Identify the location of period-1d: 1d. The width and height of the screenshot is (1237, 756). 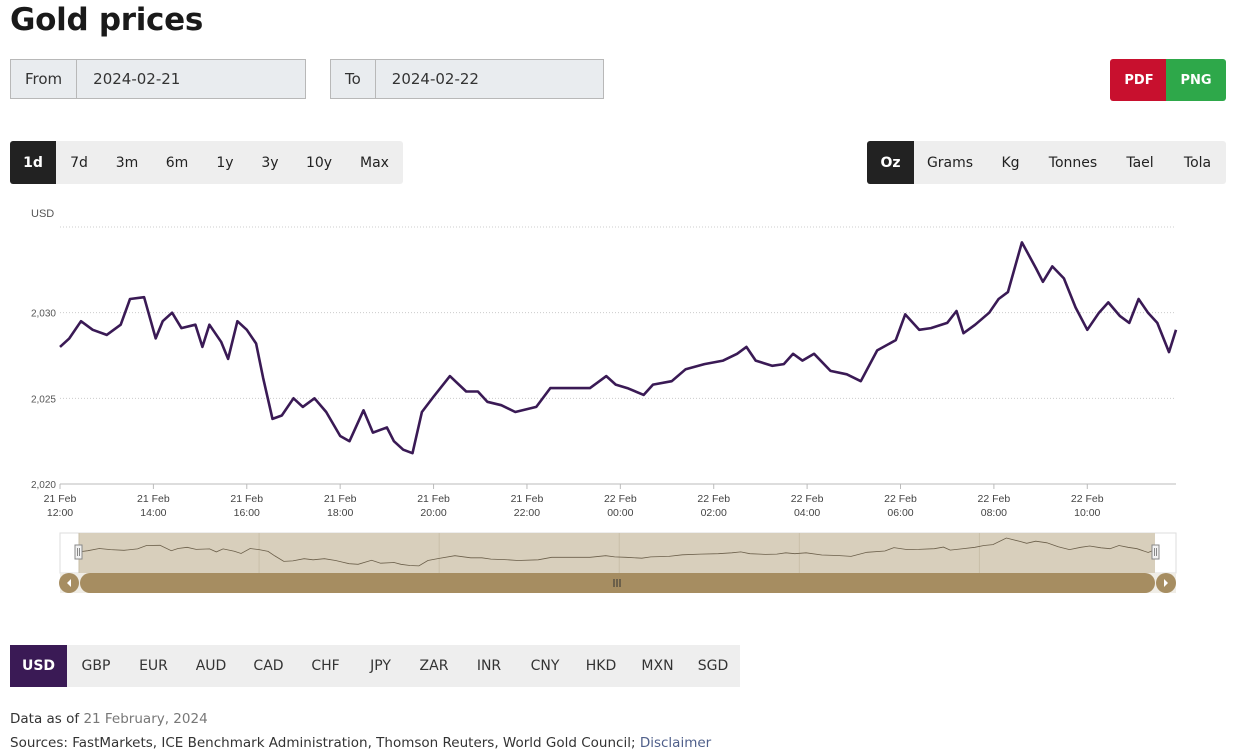
(33, 162).